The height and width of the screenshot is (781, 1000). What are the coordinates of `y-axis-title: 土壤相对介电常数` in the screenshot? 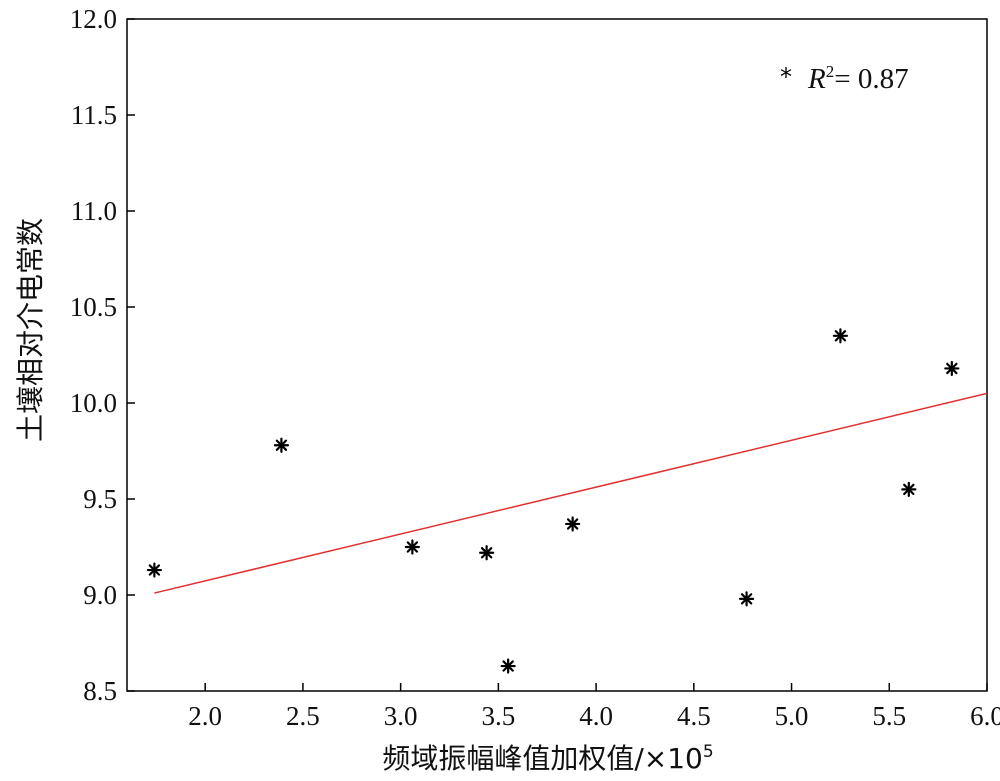 It's located at (30, 330).